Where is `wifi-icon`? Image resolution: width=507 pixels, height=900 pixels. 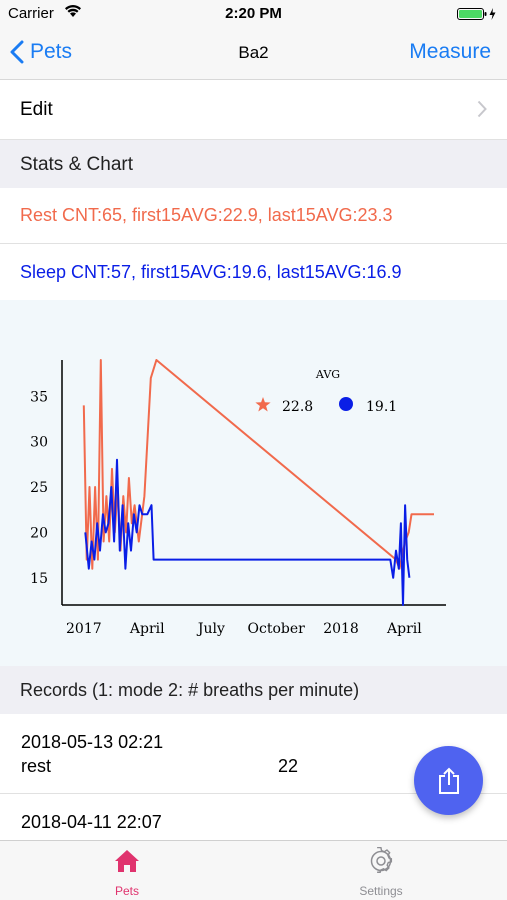
wifi-icon is located at coordinates (73, 13).